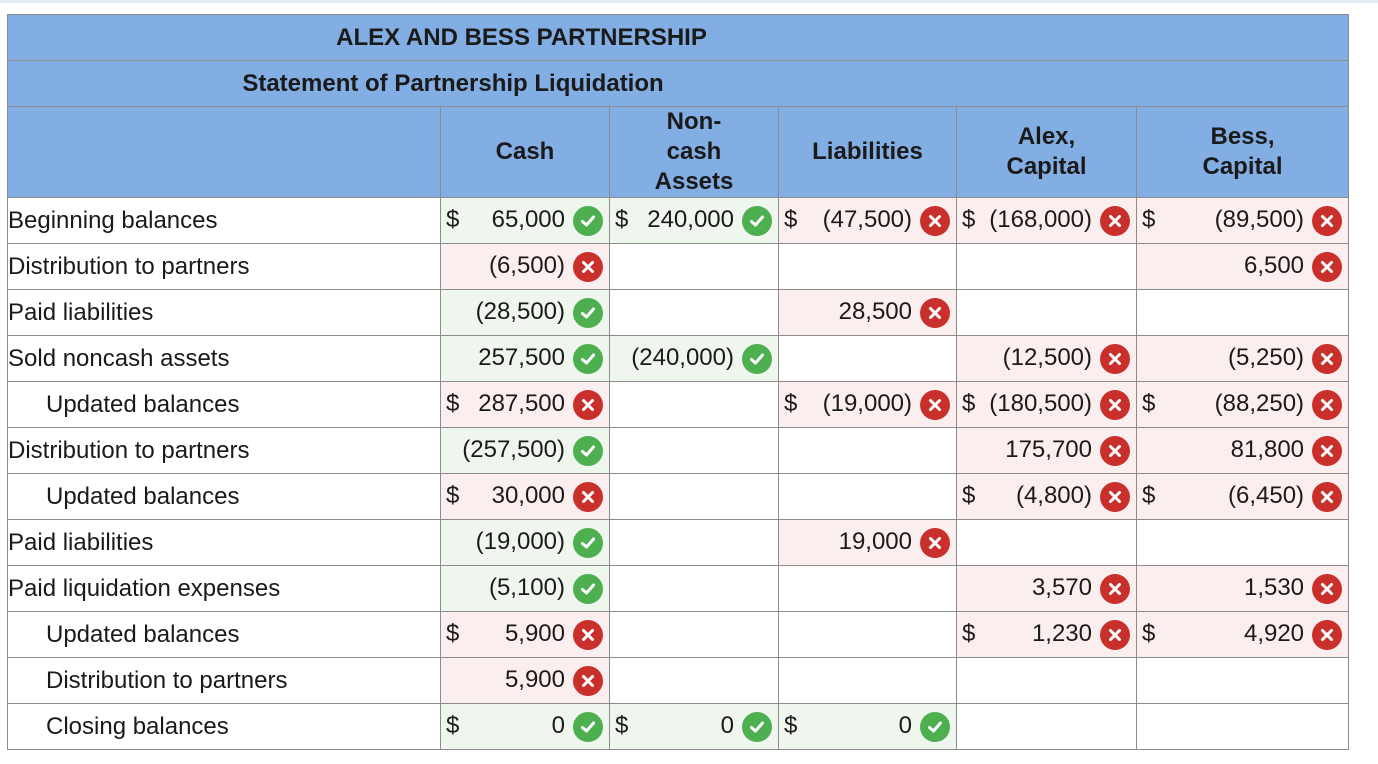 Image resolution: width=1378 pixels, height=764 pixels. Describe the element at coordinates (1046, 496) in the screenshot. I see `amount-input-alex-capital: $ (4,800)` at that location.